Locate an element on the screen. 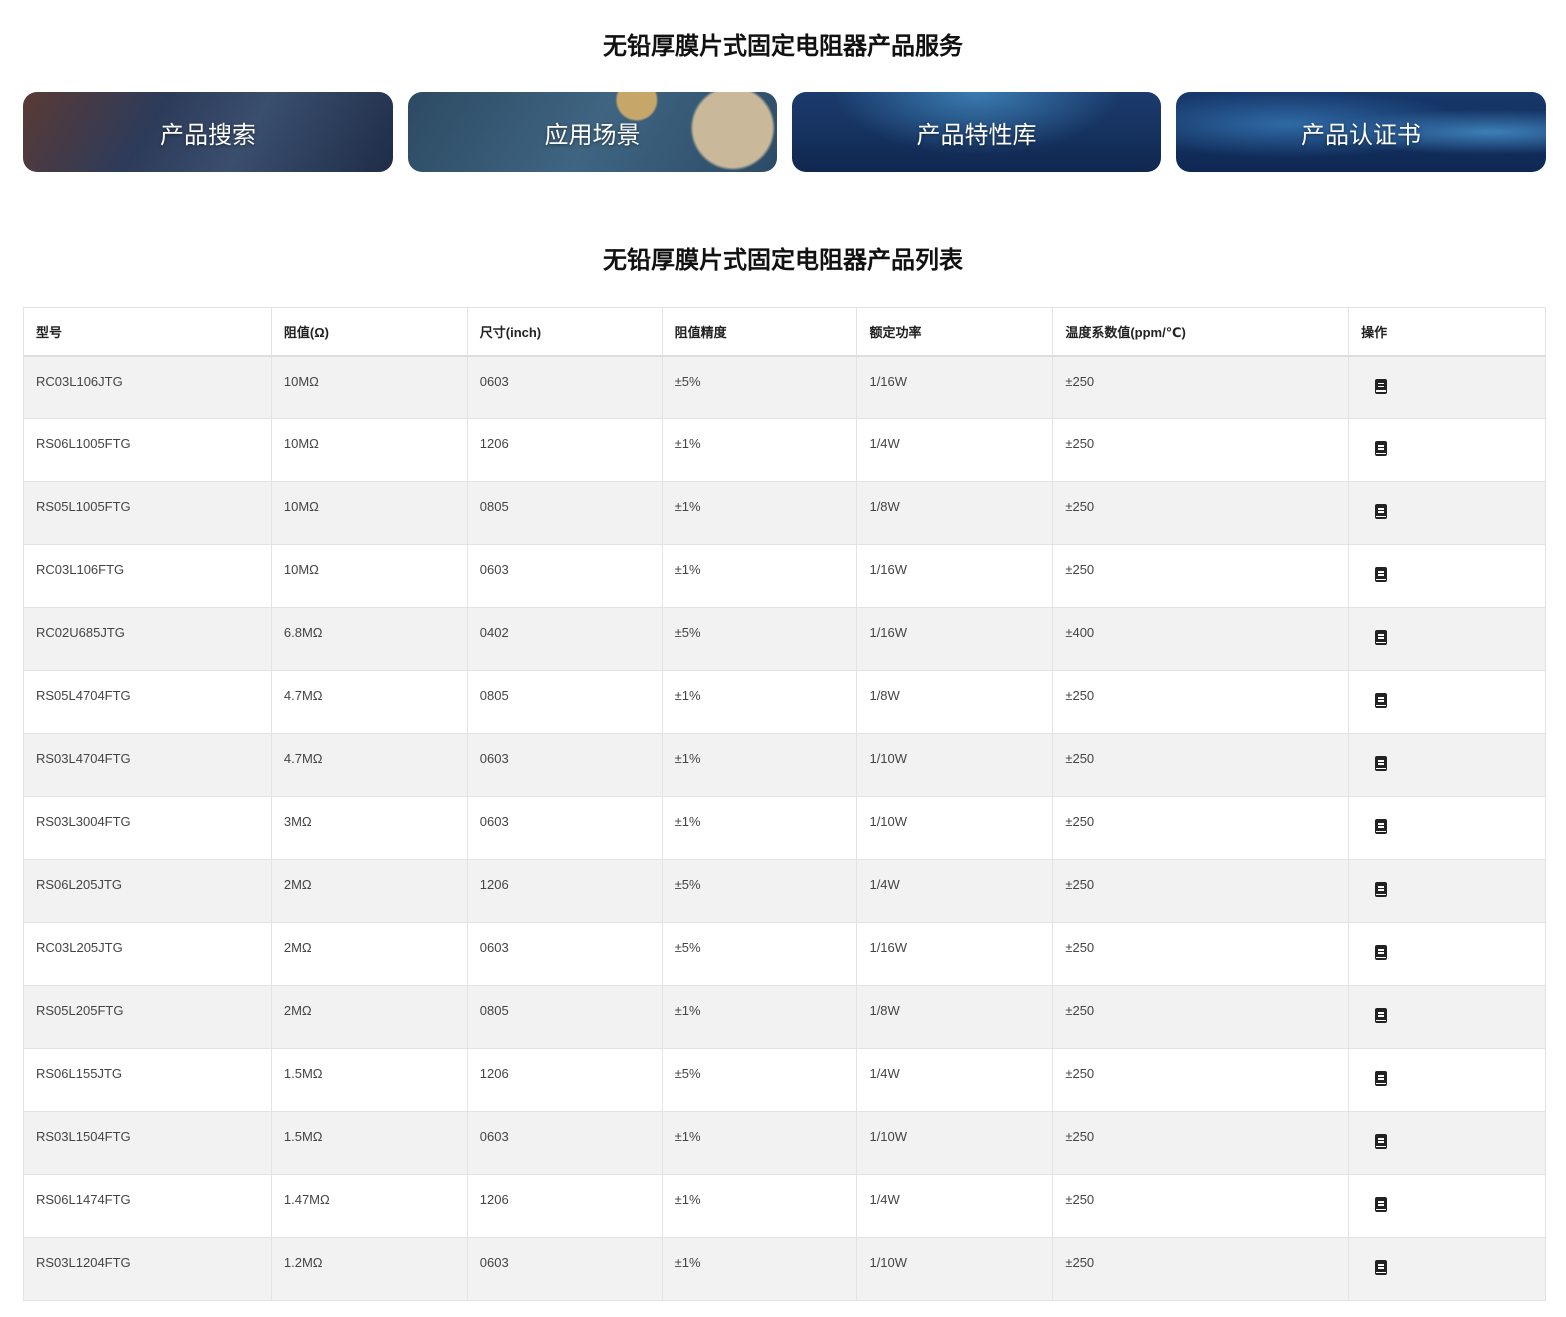 The image size is (1566, 1317). table-row: RS05L1005FTG 10MΩ 0805 ±1% 1/8W ±250 is located at coordinates (784, 513).